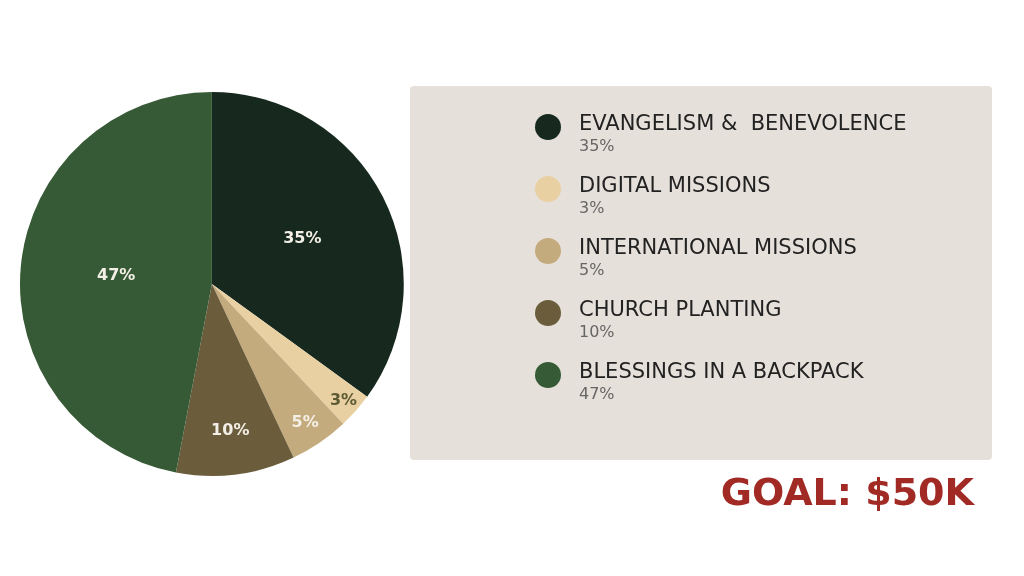  What do you see at coordinates (343, 400) in the screenshot?
I see `data-label: 3%` at bounding box center [343, 400].